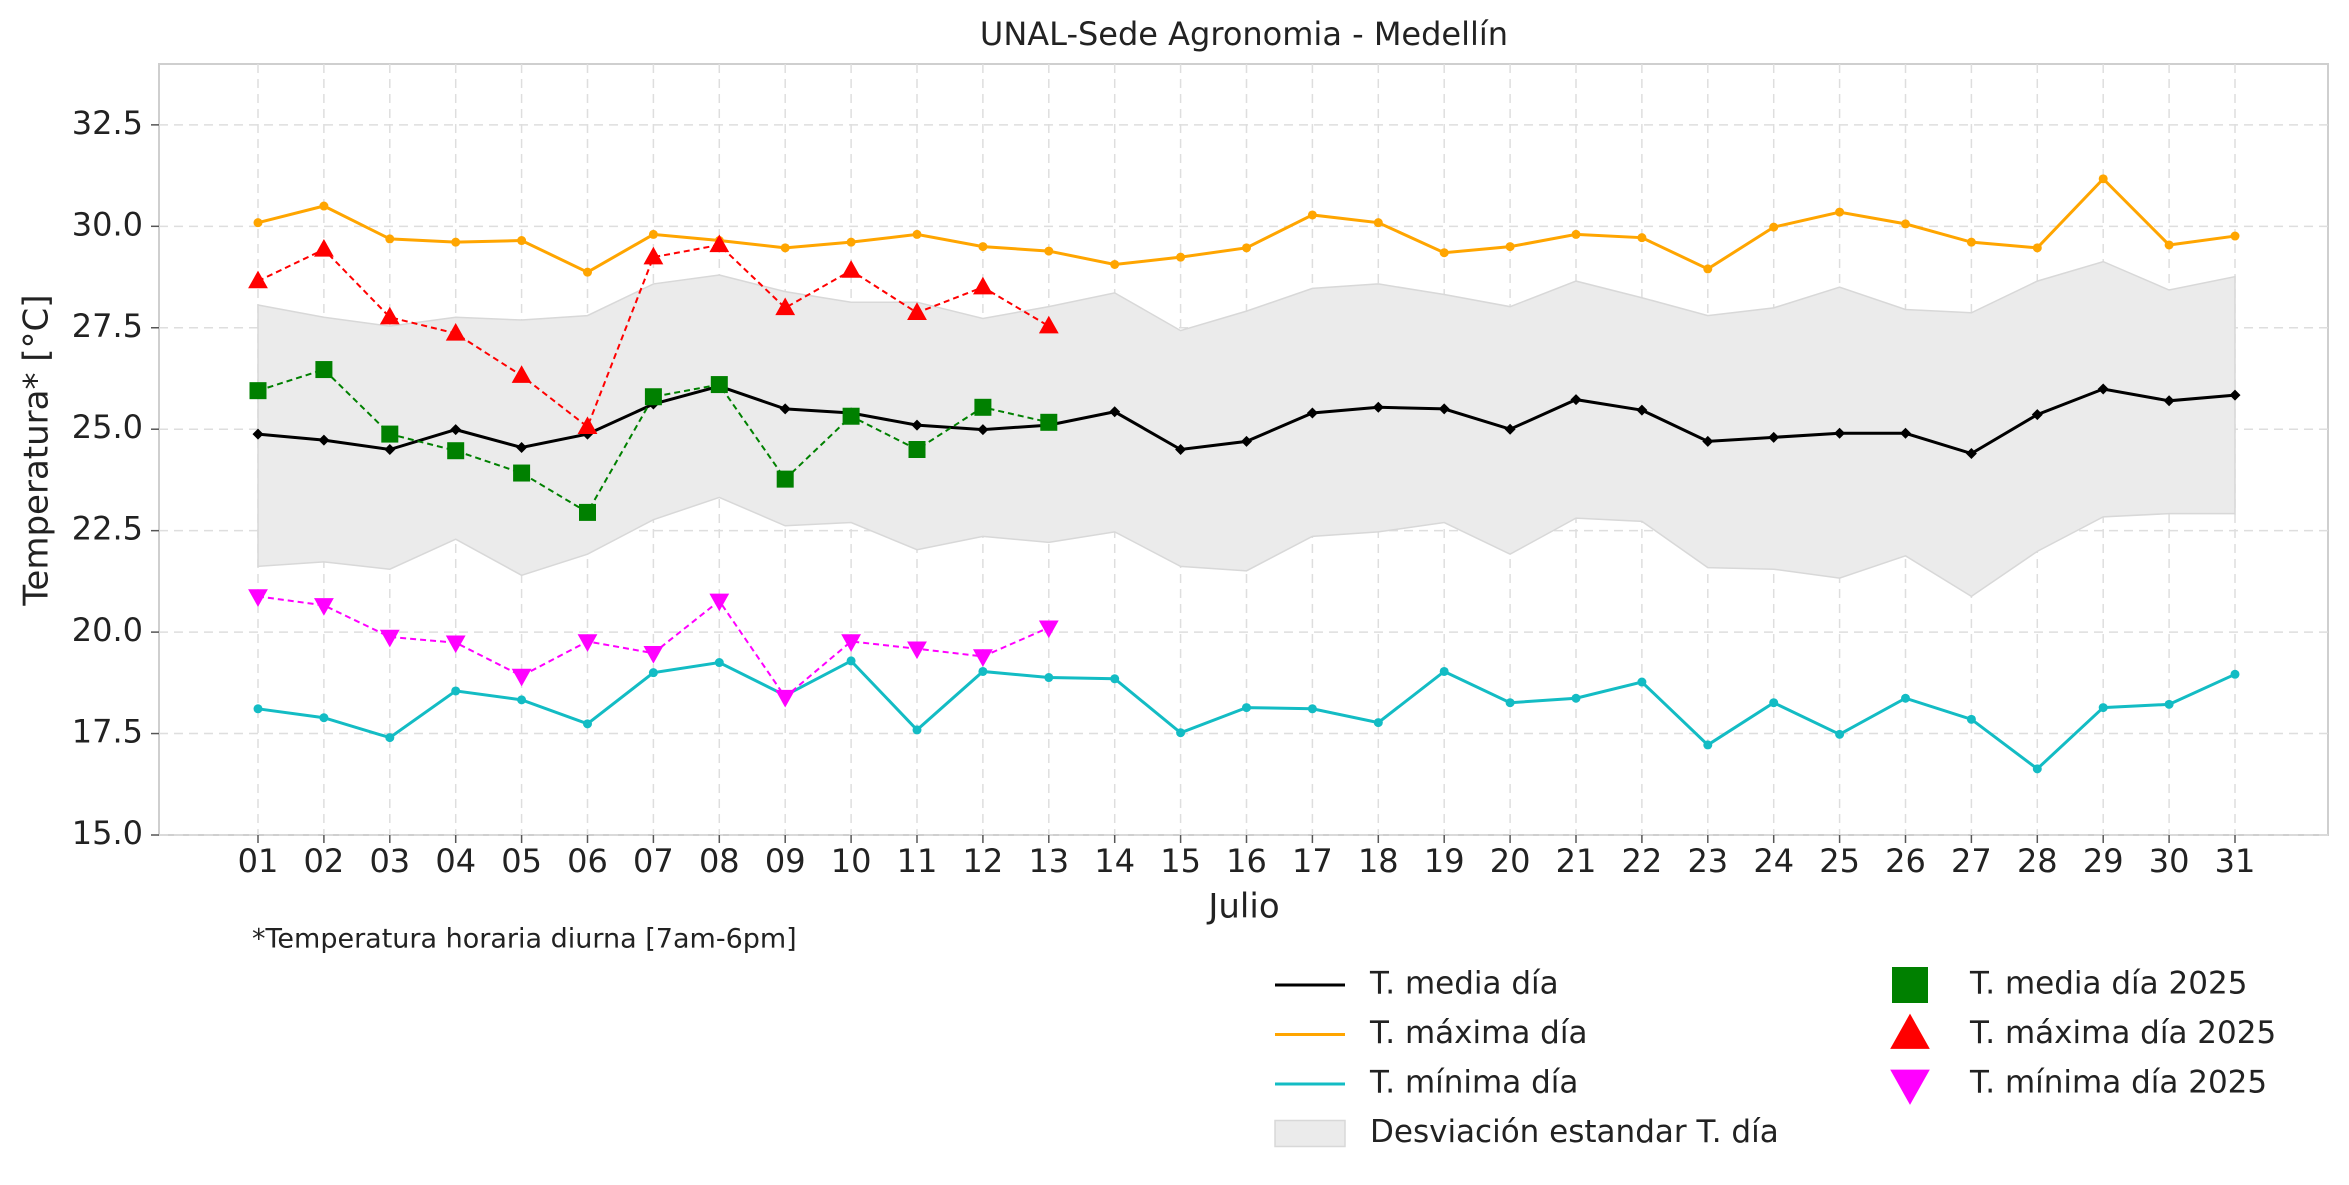  What do you see at coordinates (107, 123) in the screenshot?
I see `y-tick-label: 32.5` at bounding box center [107, 123].